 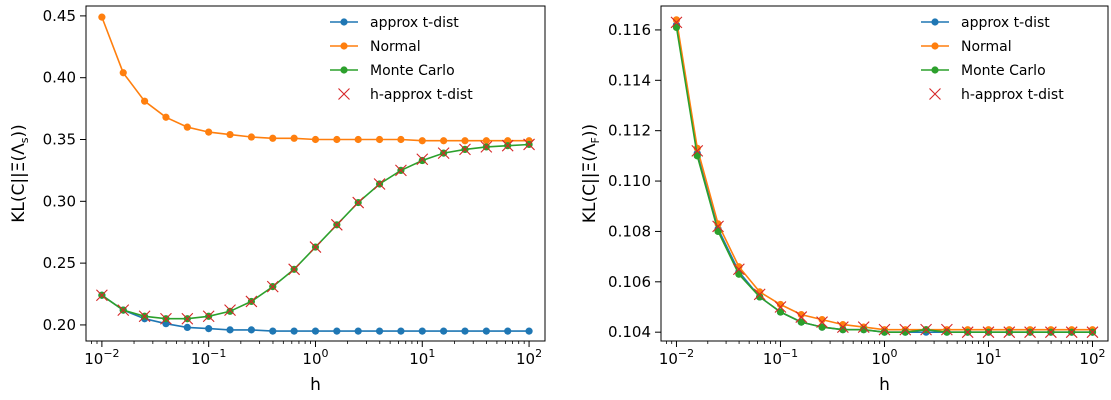 What do you see at coordinates (315, 79) in the screenshot?
I see `series-line` at bounding box center [315, 79].